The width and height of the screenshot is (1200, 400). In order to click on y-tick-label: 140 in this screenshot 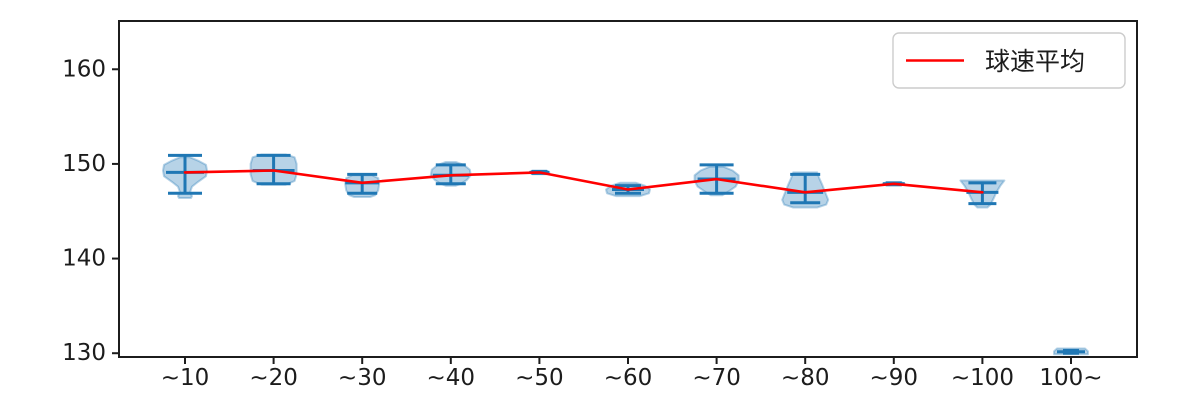, I will do `click(84, 259)`.